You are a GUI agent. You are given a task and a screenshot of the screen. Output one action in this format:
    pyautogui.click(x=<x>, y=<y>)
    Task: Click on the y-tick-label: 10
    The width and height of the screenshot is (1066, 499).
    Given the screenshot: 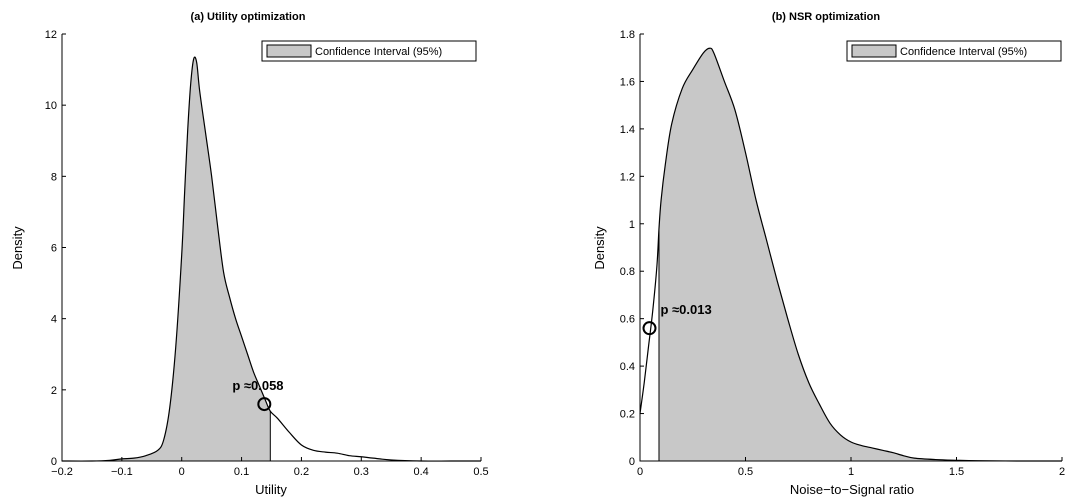 What is the action you would take?
    pyautogui.click(x=51, y=106)
    